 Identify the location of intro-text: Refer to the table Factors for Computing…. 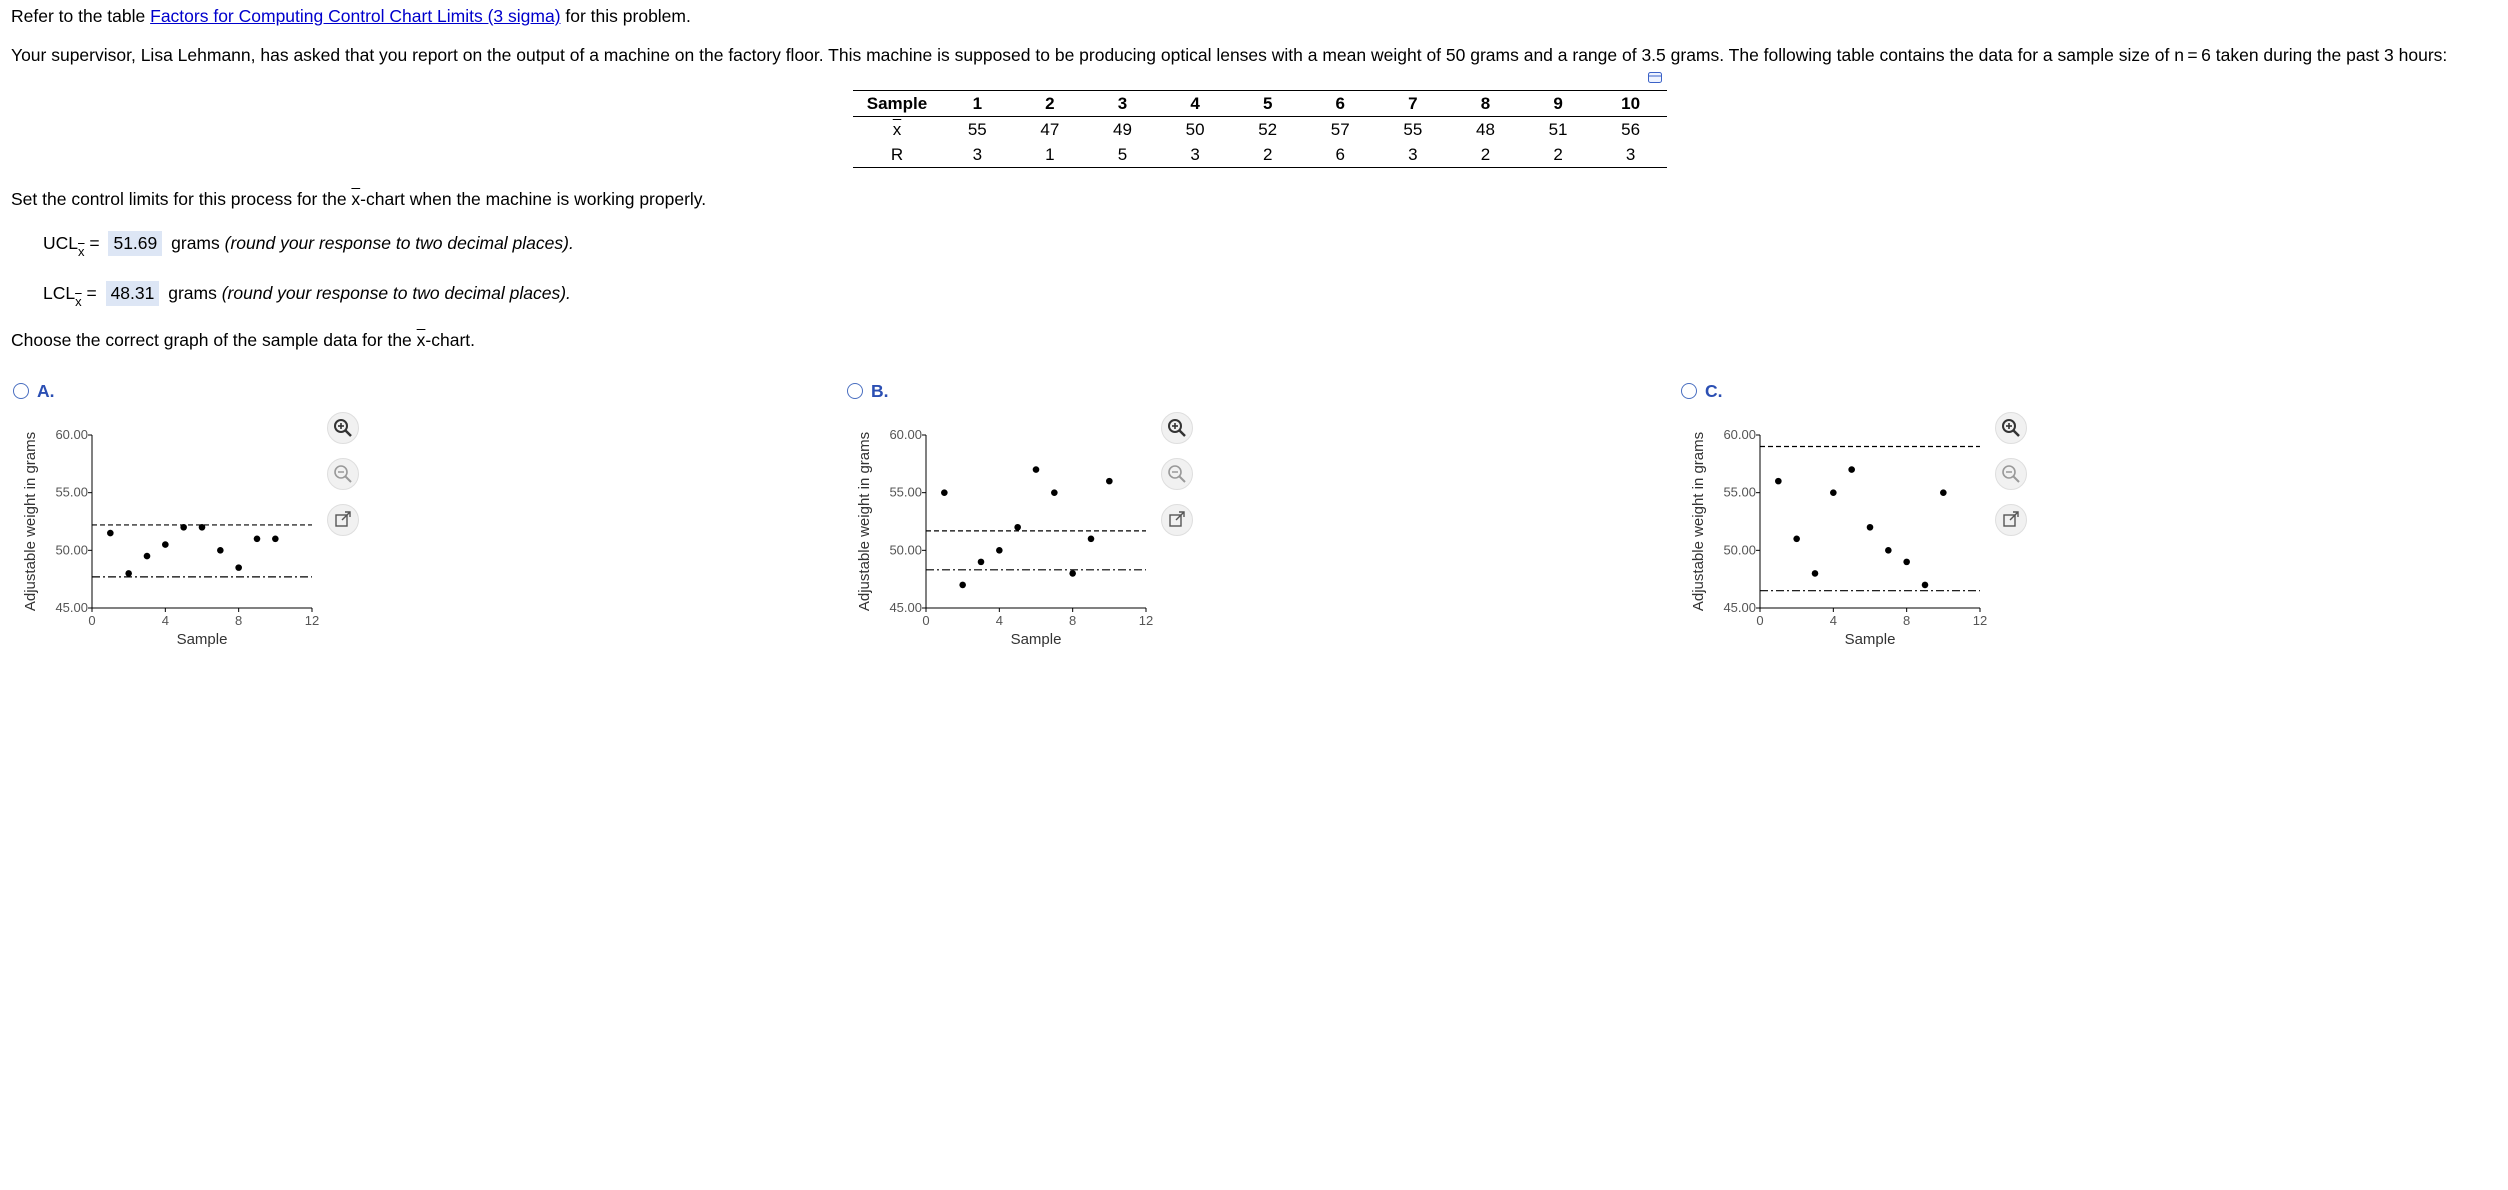
(351, 16).